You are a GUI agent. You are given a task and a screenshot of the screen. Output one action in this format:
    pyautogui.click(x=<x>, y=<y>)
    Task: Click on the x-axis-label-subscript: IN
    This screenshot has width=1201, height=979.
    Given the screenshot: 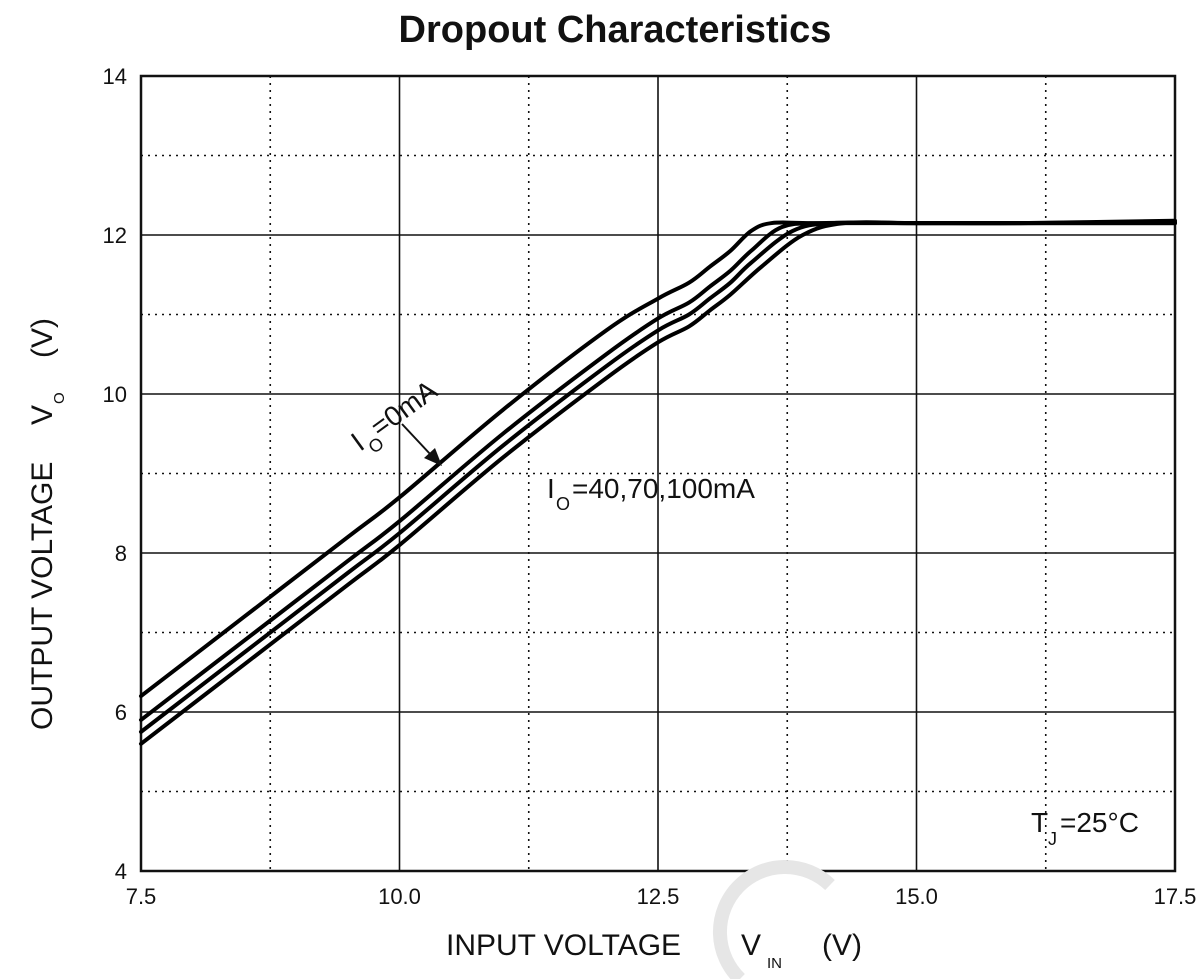 What is the action you would take?
    pyautogui.click(x=774, y=963)
    